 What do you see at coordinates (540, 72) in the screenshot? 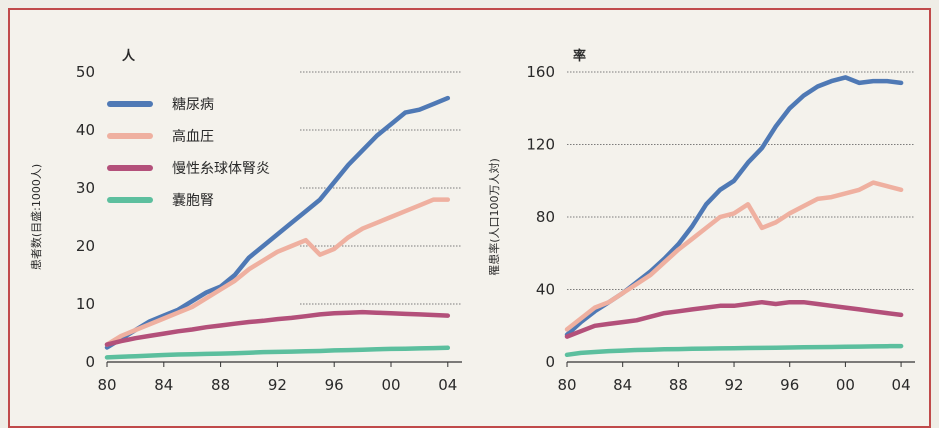
I see `y-tick-label: 160` at bounding box center [540, 72].